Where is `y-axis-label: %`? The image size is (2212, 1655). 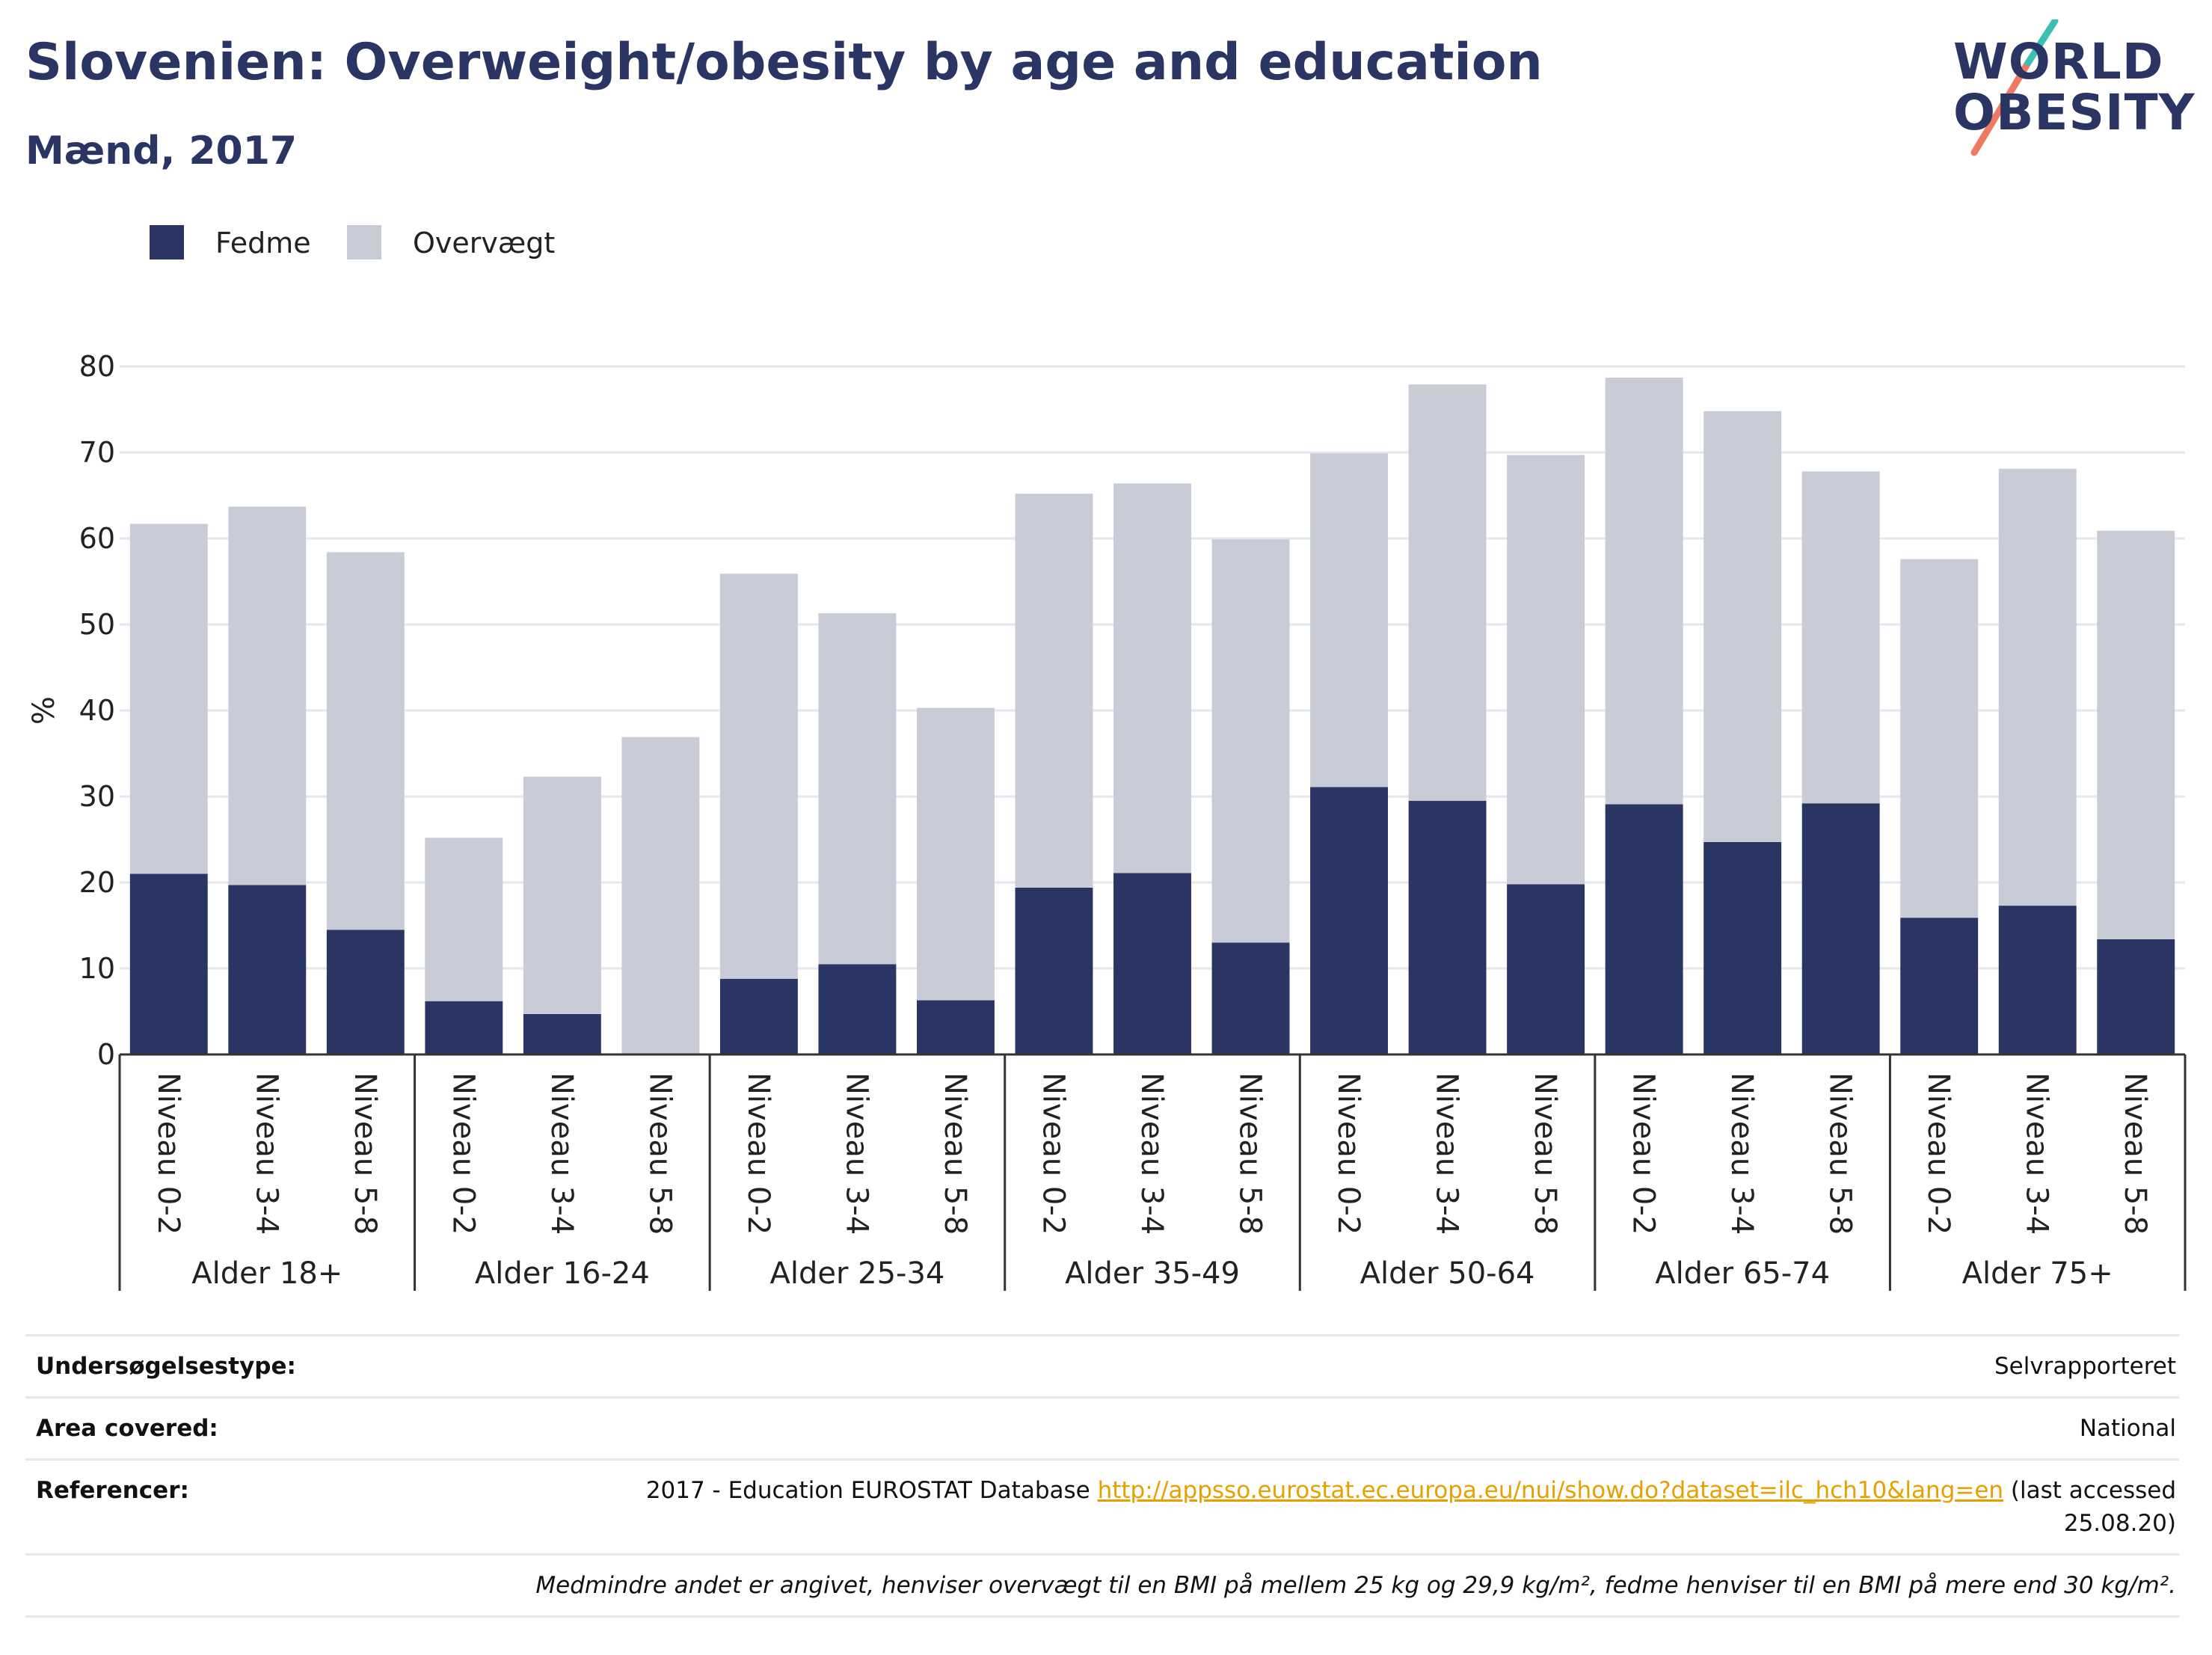 y-axis-label: % is located at coordinates (44, 710).